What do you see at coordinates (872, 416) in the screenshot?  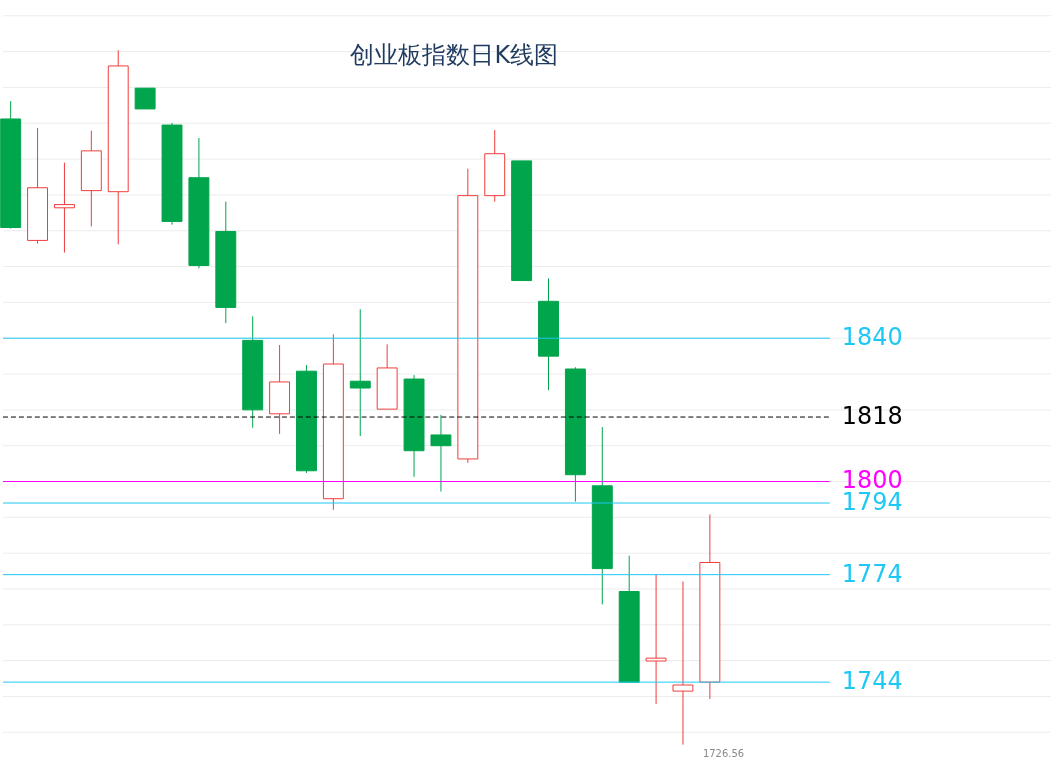 I see `ref-line-label: 1818` at bounding box center [872, 416].